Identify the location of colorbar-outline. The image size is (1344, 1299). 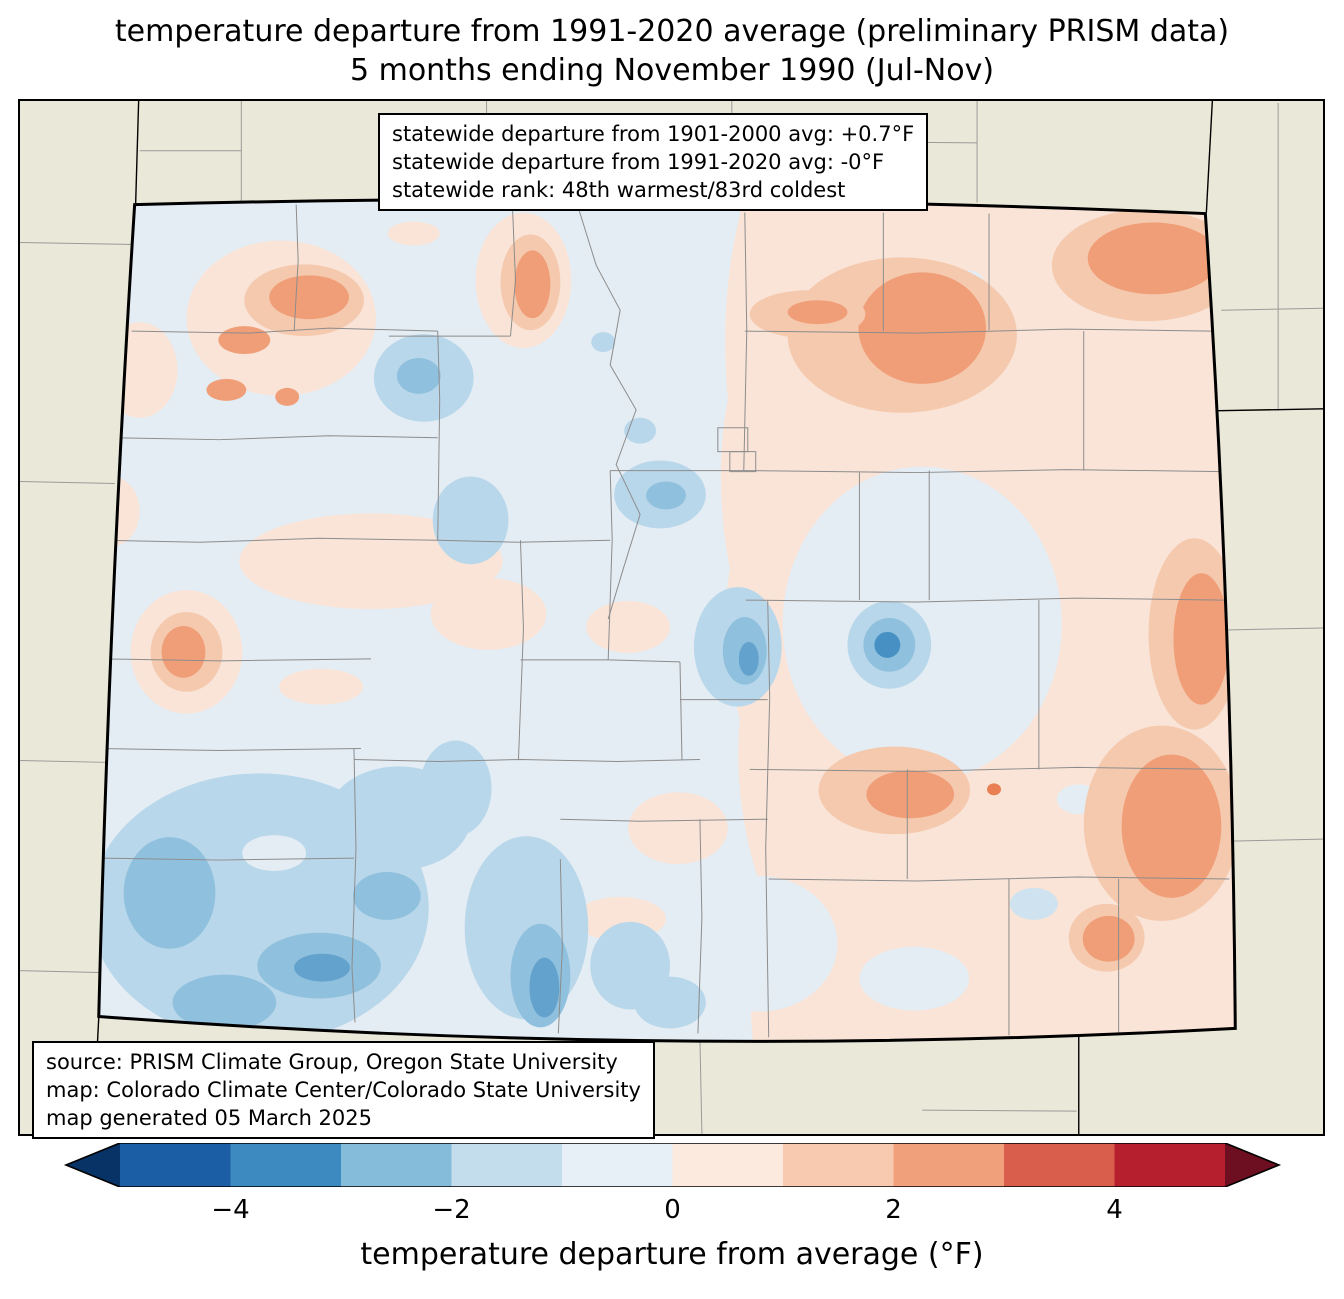
(672, 1165).